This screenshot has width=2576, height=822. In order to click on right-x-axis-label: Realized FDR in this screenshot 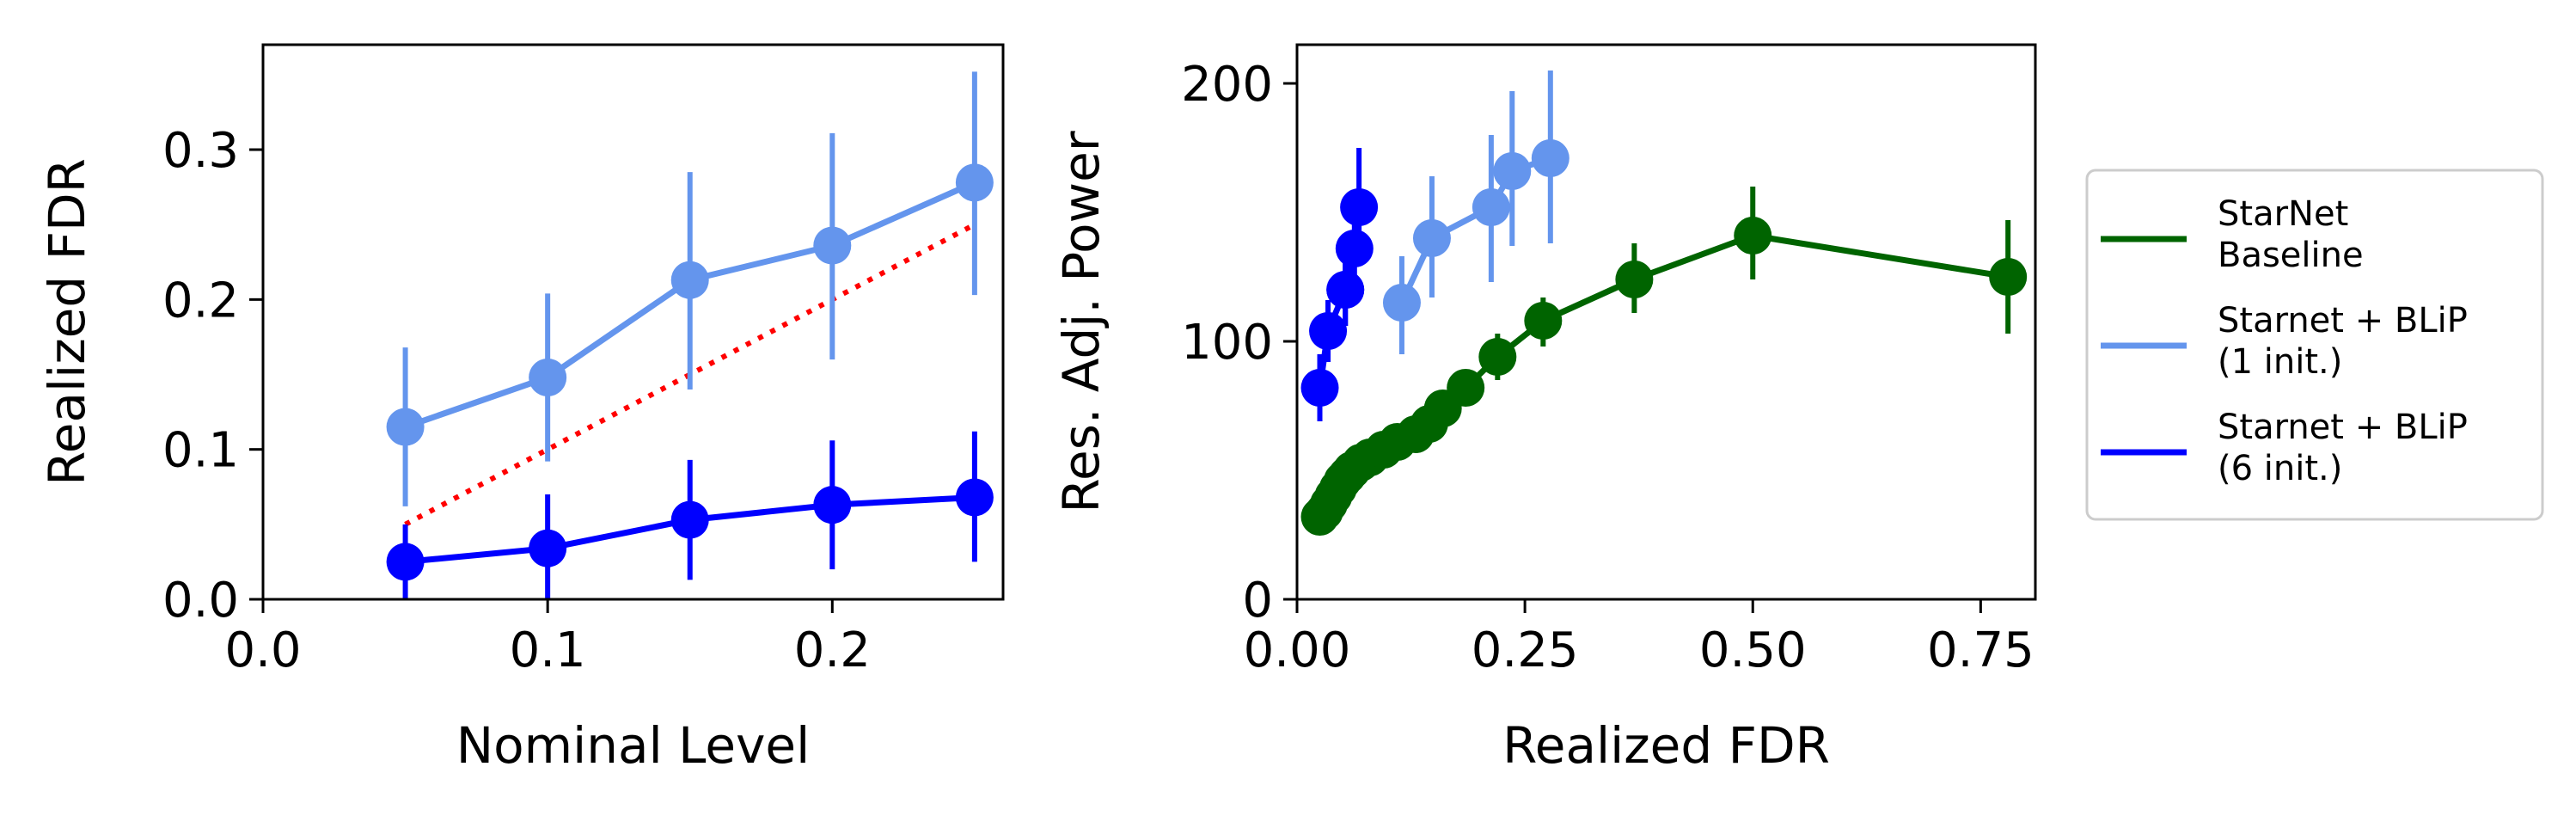, I will do `click(1666, 745)`.